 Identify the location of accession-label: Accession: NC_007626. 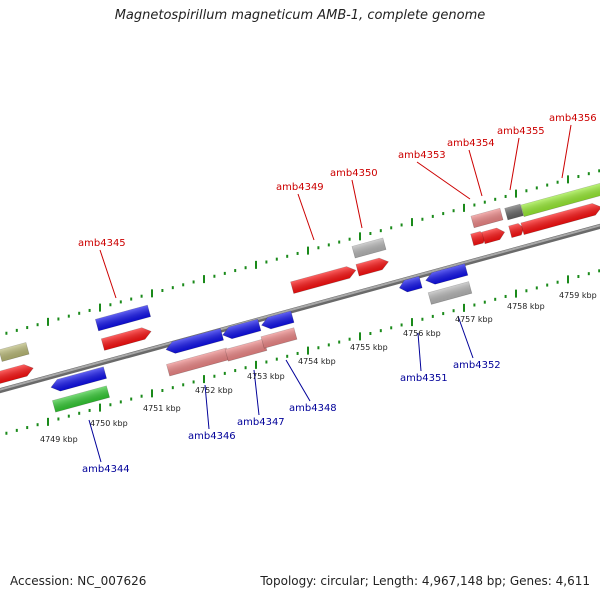
(78, 581).